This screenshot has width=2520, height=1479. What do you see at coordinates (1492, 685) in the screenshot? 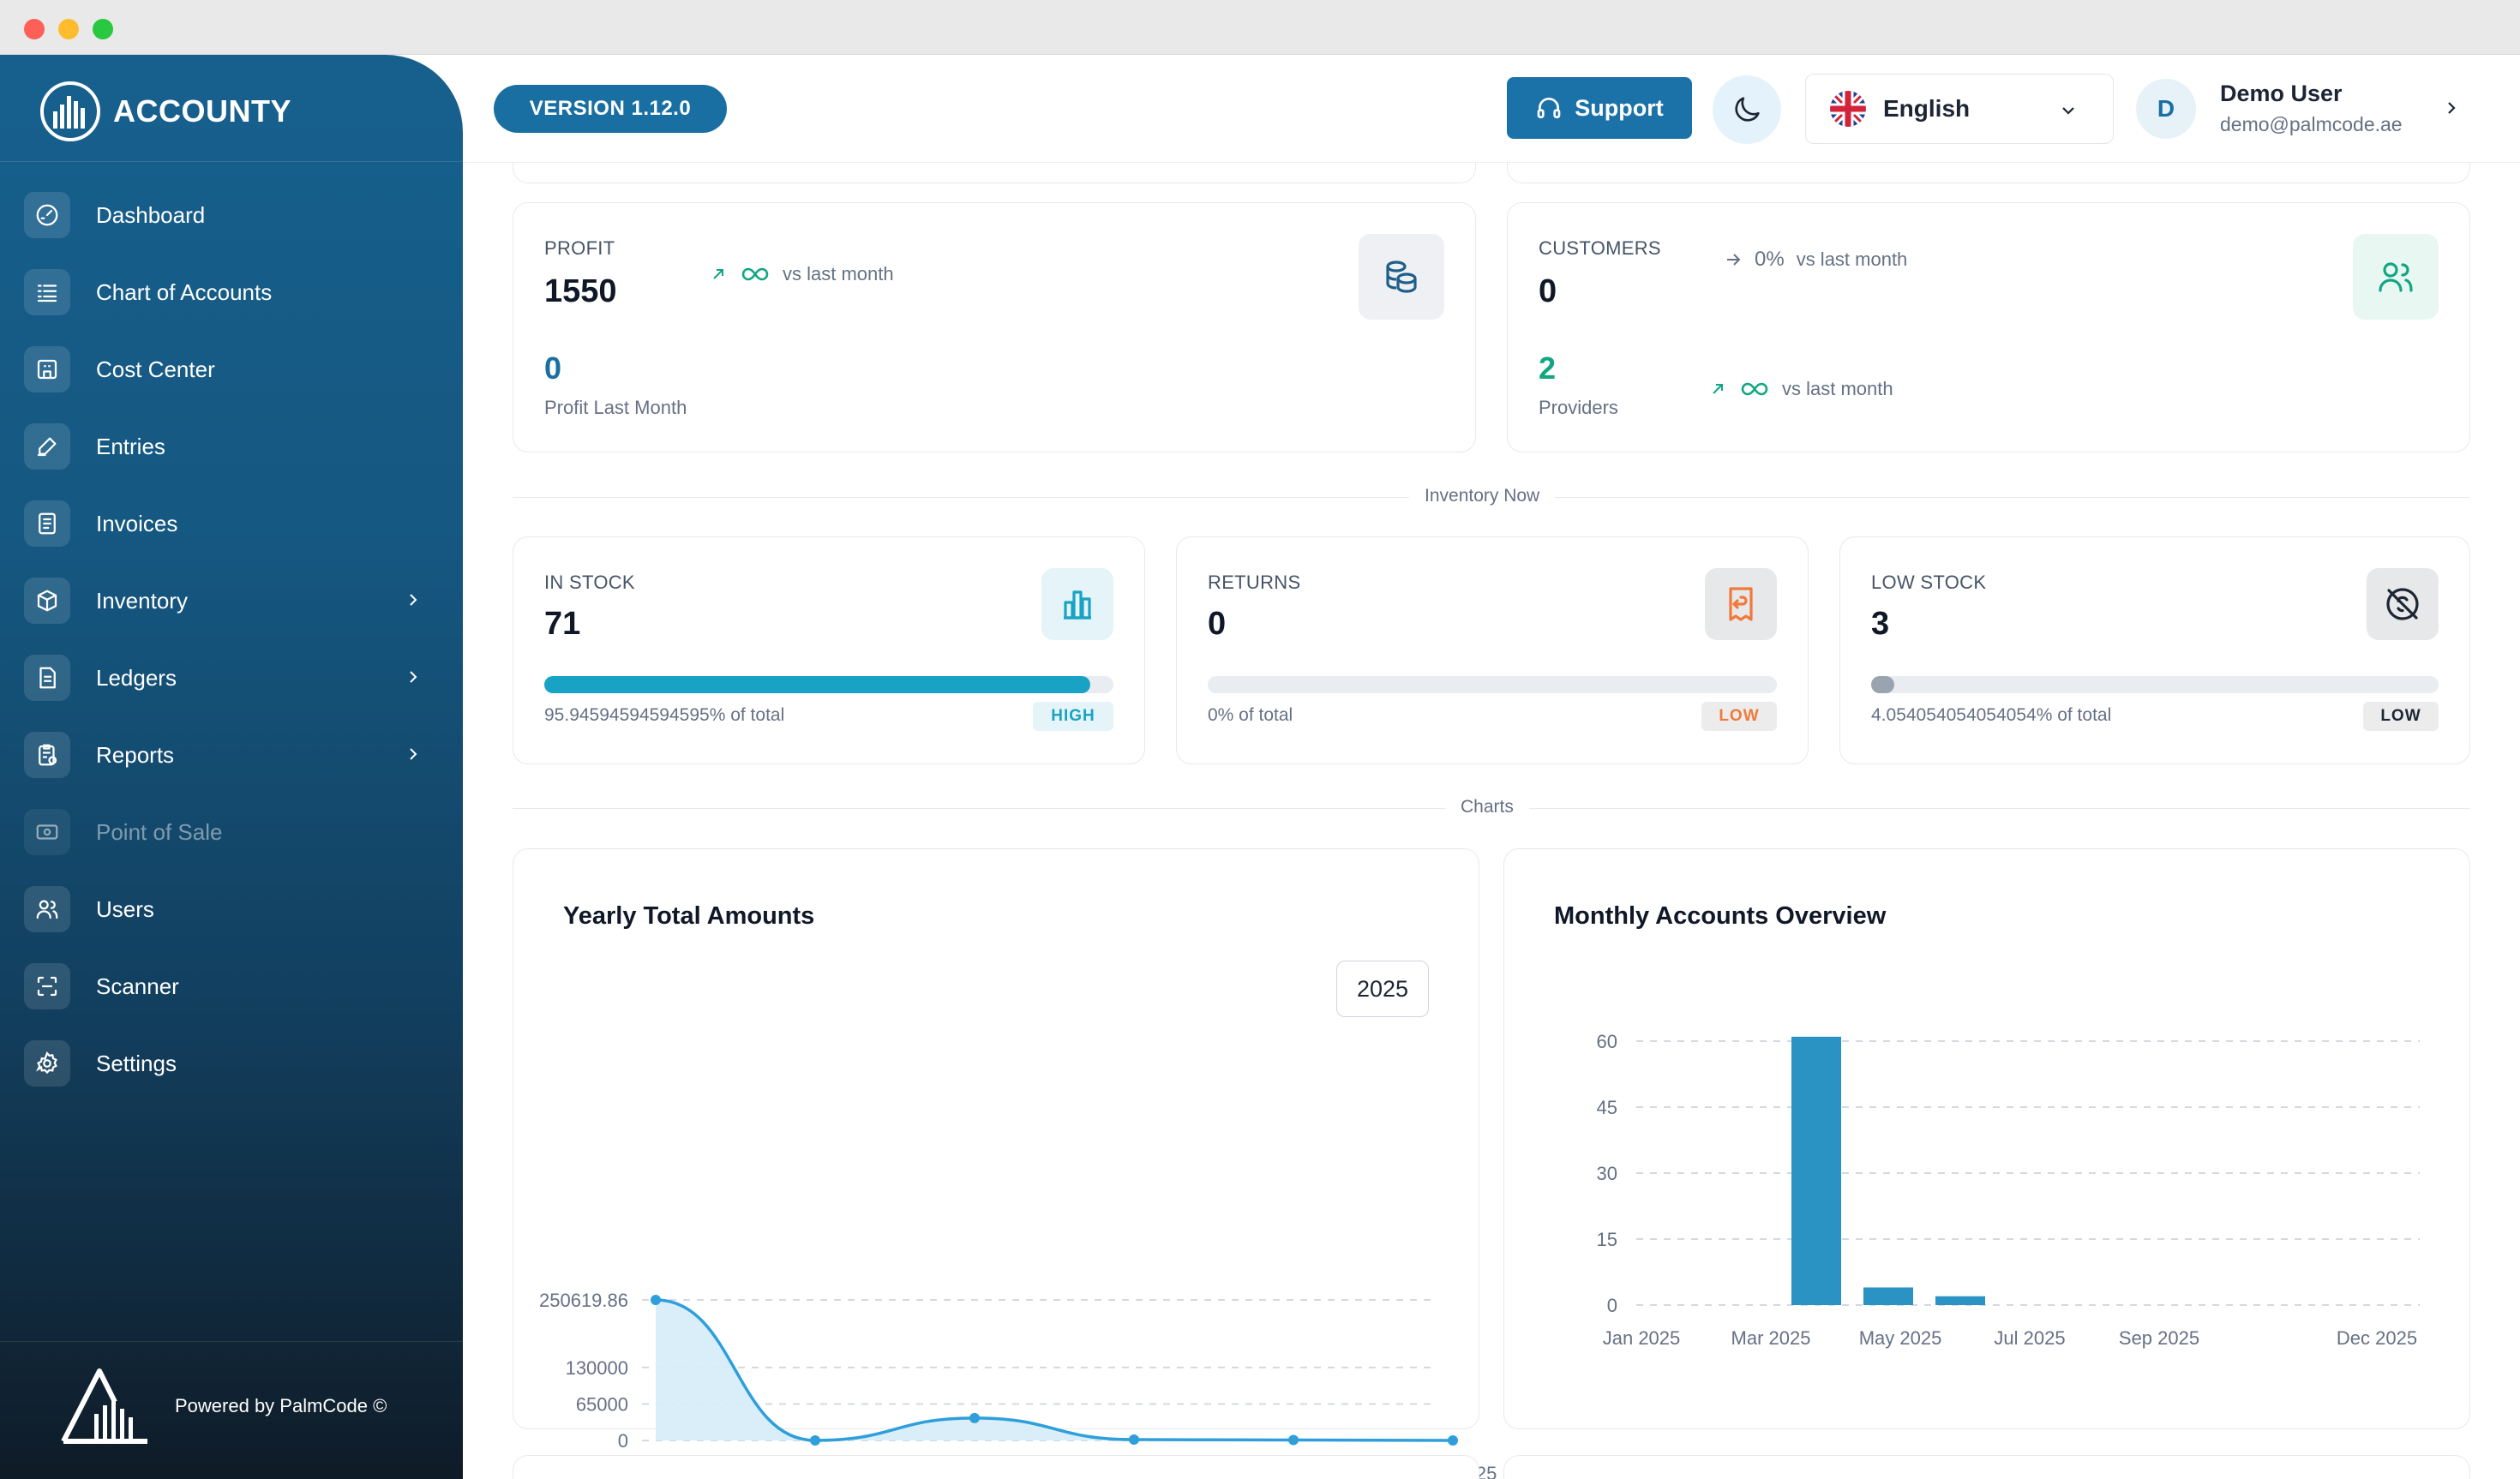
I see `returns-progress` at bounding box center [1492, 685].